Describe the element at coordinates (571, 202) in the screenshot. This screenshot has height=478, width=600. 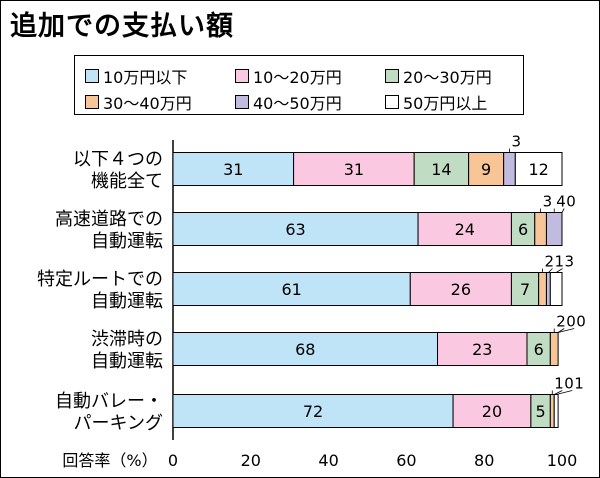
I see `value-label-2-series-6: 0` at that location.